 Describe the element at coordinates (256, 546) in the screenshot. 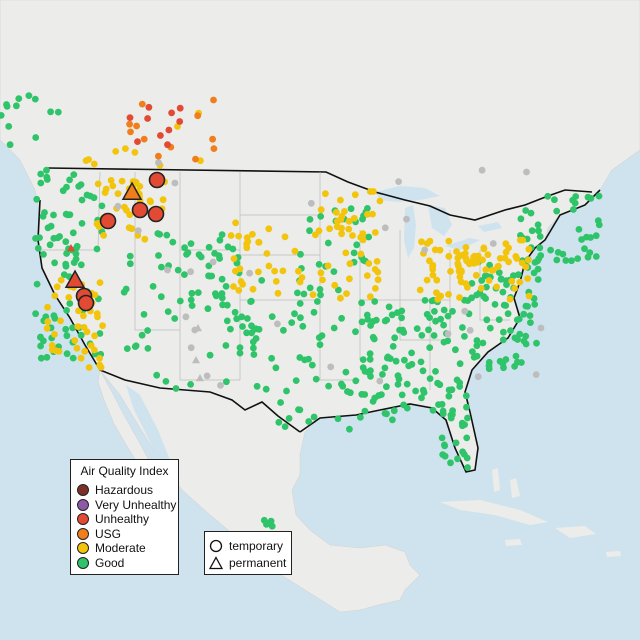

I see `legend-label: temporary` at that location.